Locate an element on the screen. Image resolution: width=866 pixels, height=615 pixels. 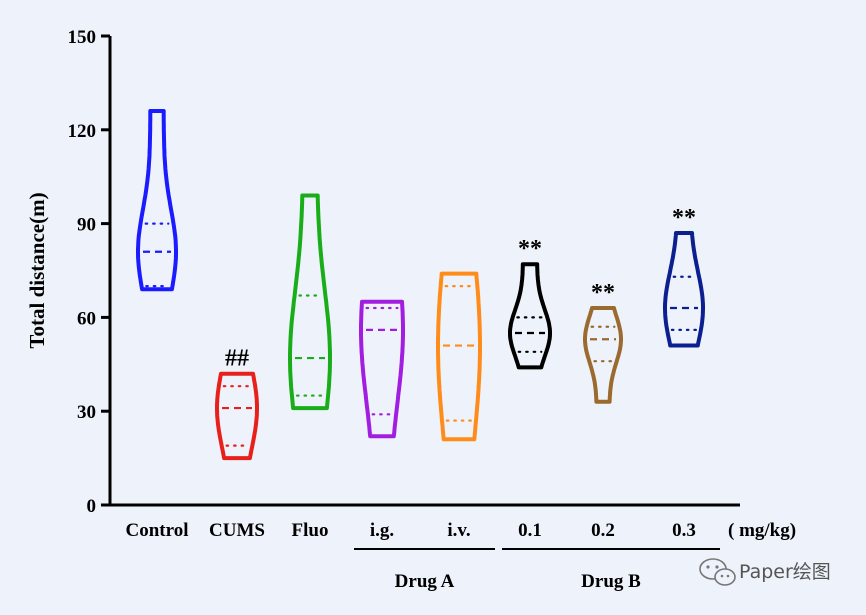
x-tick-label: Fluo is located at coordinates (310, 530).